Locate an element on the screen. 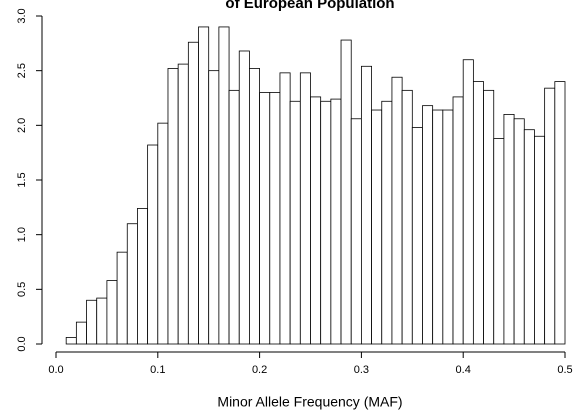  y-tick-label: 2.0 is located at coordinates (22, 125).